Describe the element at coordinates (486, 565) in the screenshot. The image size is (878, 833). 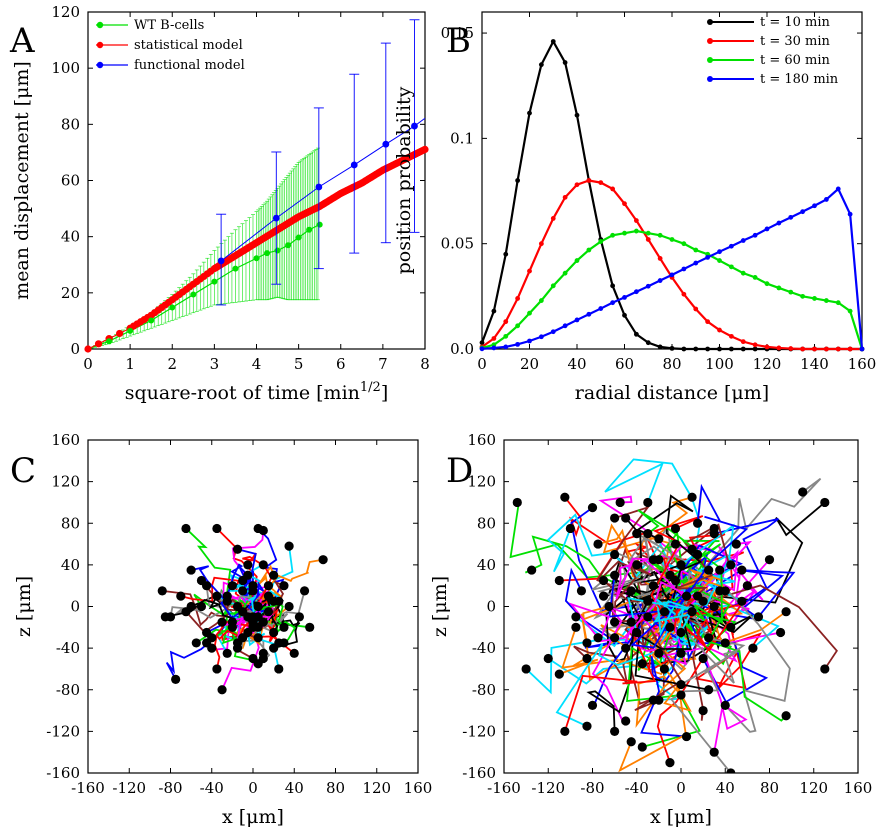
I see `y-tick-label: 40` at that location.